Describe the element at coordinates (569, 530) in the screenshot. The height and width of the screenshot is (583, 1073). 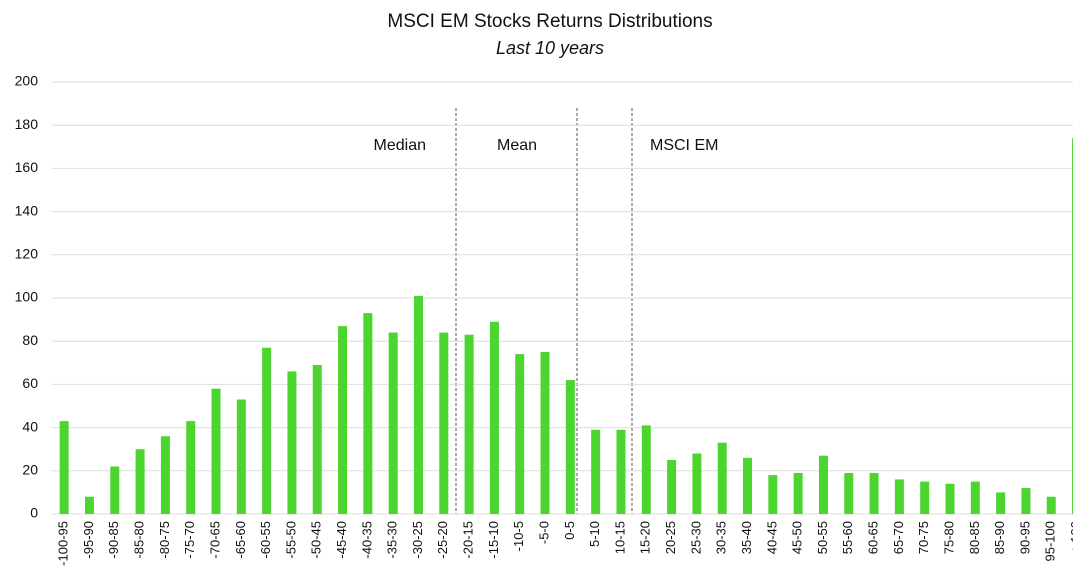
I see `x-tick-label: 0-5` at that location.